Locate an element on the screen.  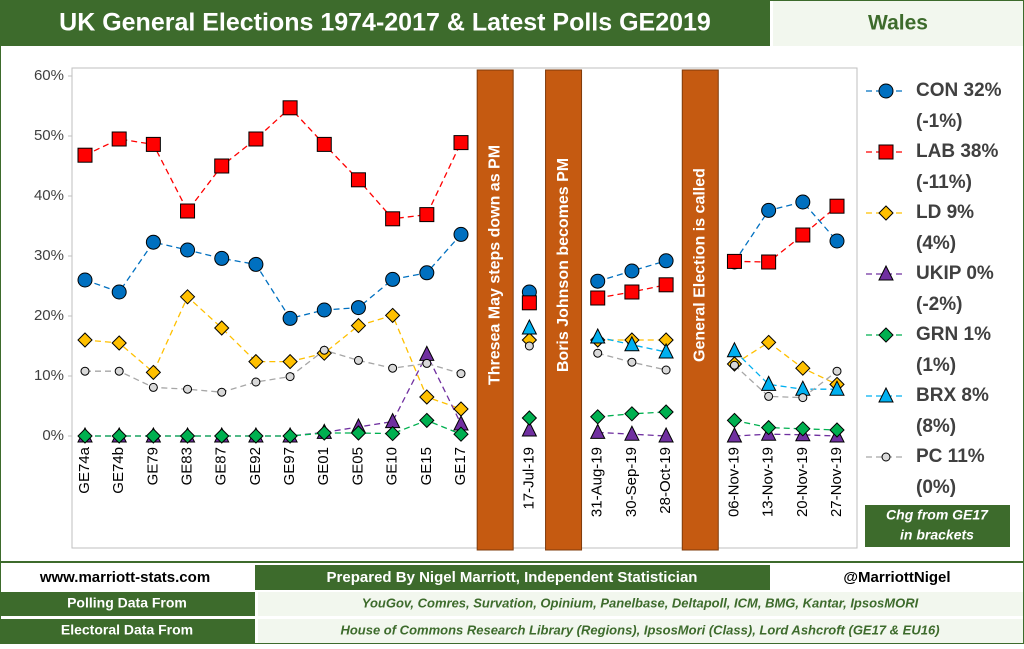
region-box is located at coordinates (898, 23).